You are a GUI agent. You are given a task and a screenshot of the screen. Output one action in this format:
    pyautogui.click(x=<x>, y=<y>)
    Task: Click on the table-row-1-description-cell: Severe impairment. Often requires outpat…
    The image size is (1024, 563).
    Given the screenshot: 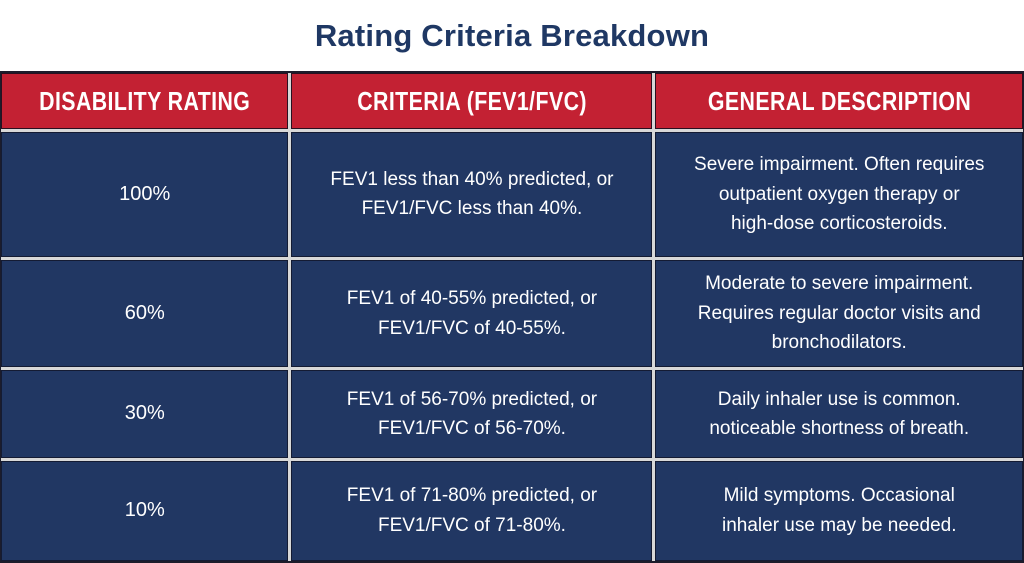 What is the action you would take?
    pyautogui.click(x=839, y=194)
    